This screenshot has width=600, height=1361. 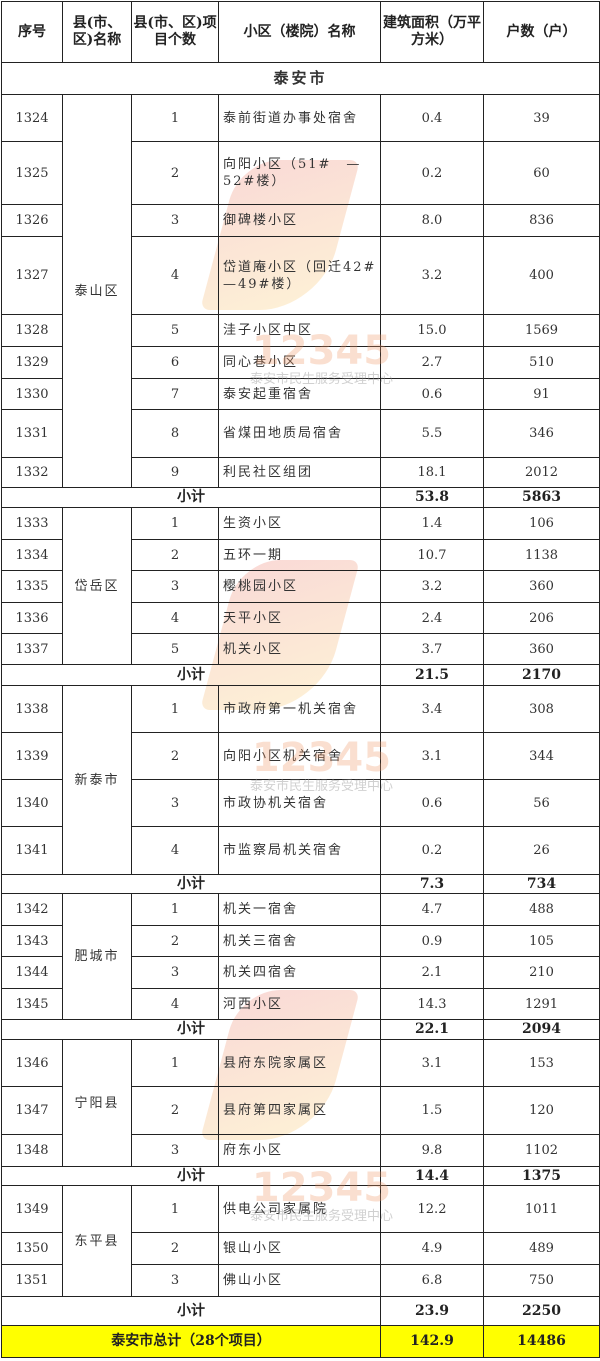 I want to click on serial-number: 1350, so click(x=32, y=1248).